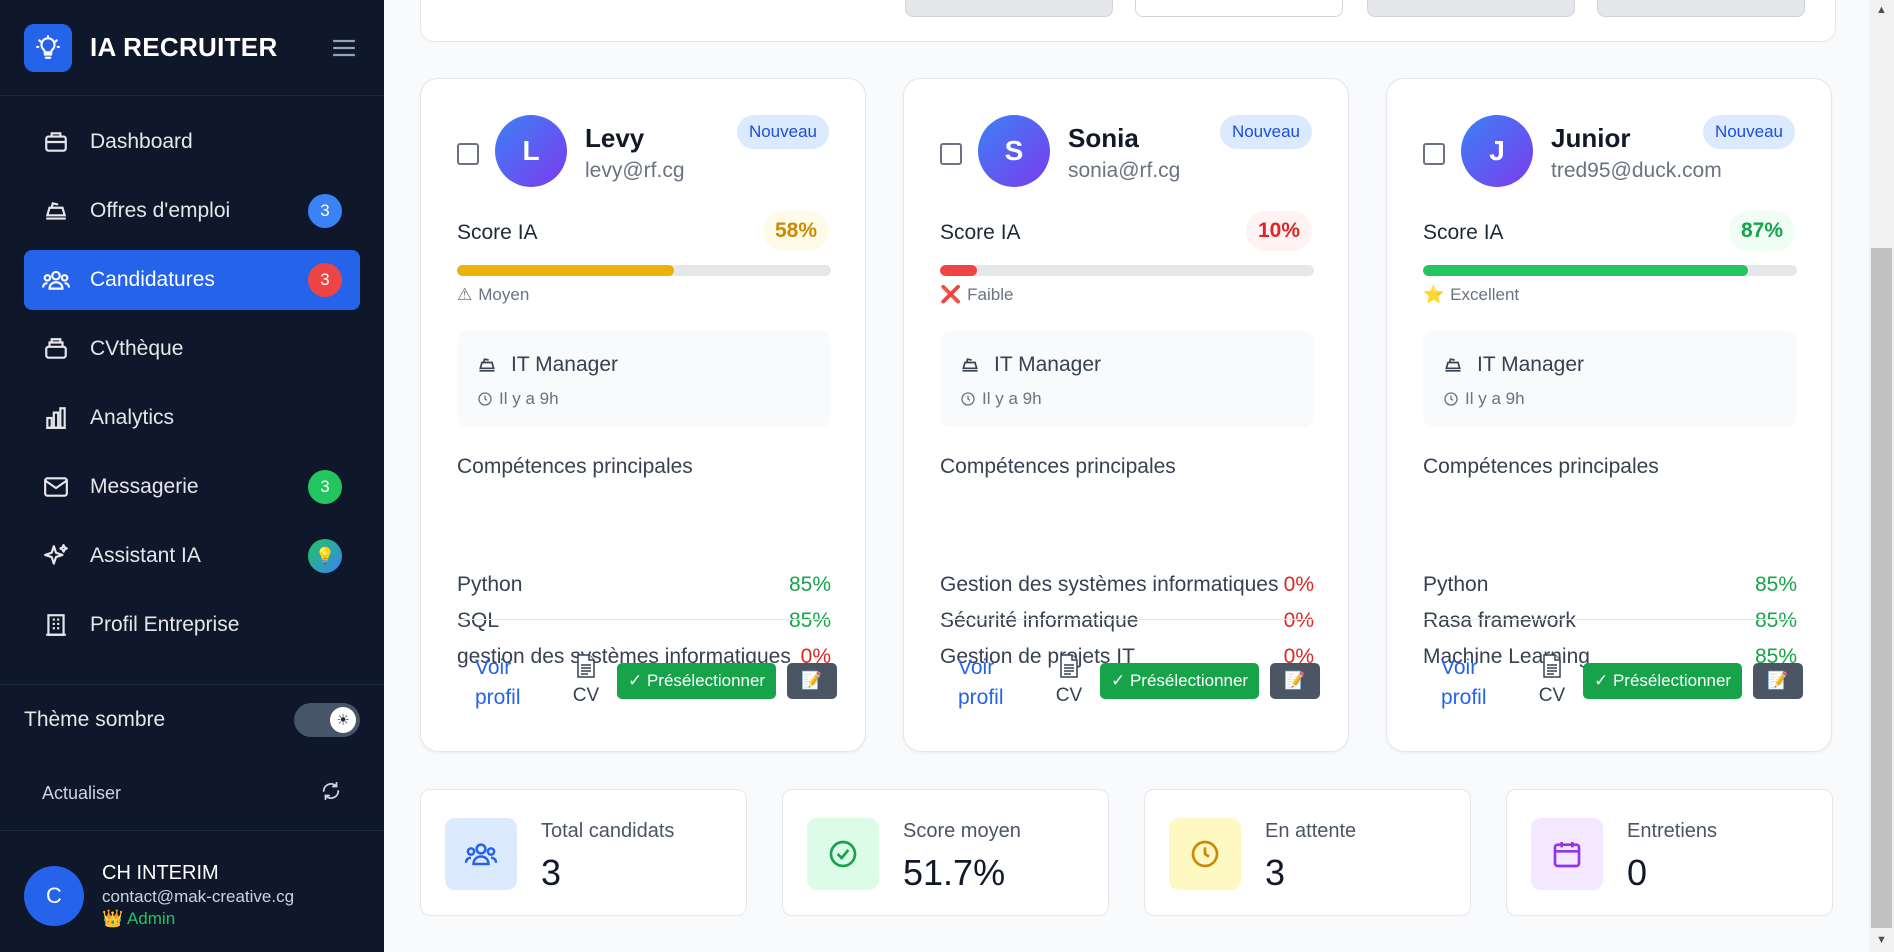 The height and width of the screenshot is (952, 1894). What do you see at coordinates (497, 232) in the screenshot?
I see `score-label: Score IA` at bounding box center [497, 232].